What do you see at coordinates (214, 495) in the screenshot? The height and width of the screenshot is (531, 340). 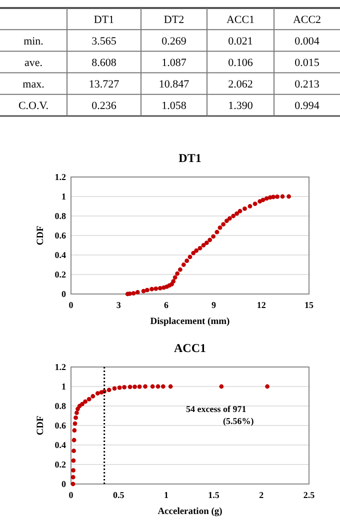 I see `x-tick-label: 1.5` at bounding box center [214, 495].